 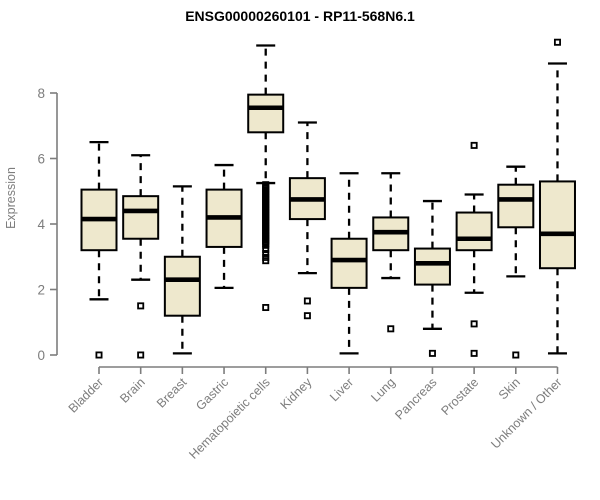 What do you see at coordinates (99, 249) in the screenshot?
I see `box-group-bladder` at bounding box center [99, 249].